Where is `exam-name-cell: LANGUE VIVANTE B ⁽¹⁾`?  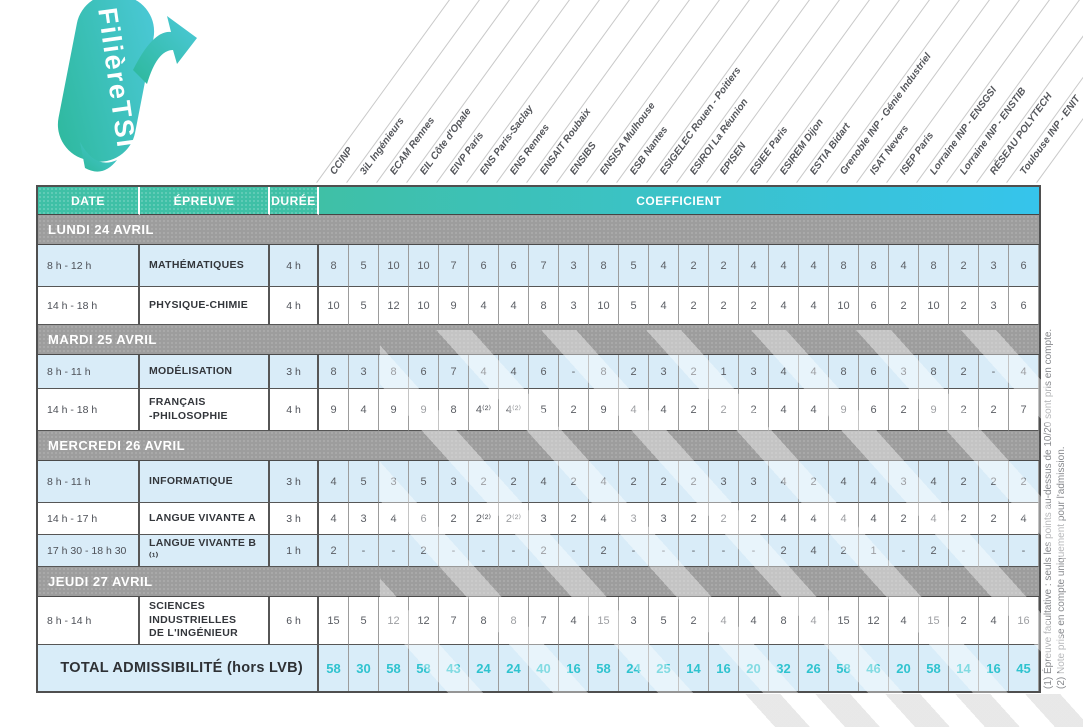 exam-name-cell: LANGUE VIVANTE B ⁽¹⁾ is located at coordinates (205, 551).